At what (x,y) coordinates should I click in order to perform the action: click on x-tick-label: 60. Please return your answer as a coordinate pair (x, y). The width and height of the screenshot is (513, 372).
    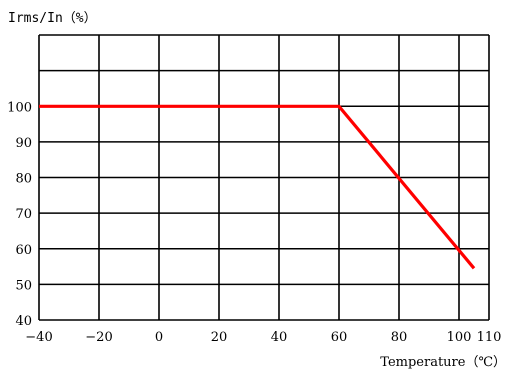
    Looking at the image, I should click on (339, 337).